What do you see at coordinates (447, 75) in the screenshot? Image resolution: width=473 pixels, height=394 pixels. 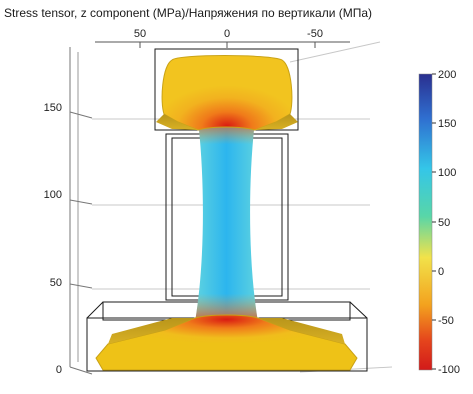 I see `colorbar-tick-label: 200` at bounding box center [447, 75].